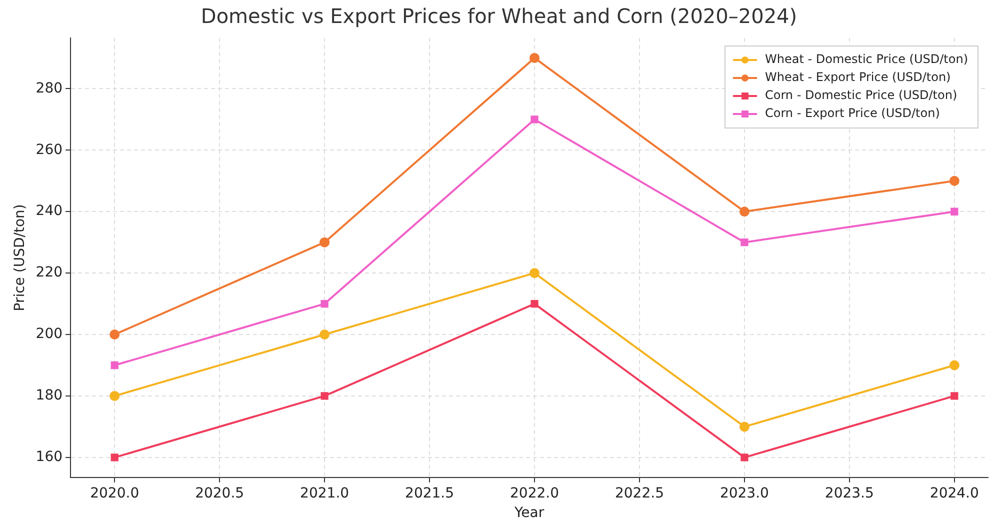 Image resolution: width=994 pixels, height=522 pixels. What do you see at coordinates (49, 88) in the screenshot?
I see `y-tick-label: 280` at bounding box center [49, 88].